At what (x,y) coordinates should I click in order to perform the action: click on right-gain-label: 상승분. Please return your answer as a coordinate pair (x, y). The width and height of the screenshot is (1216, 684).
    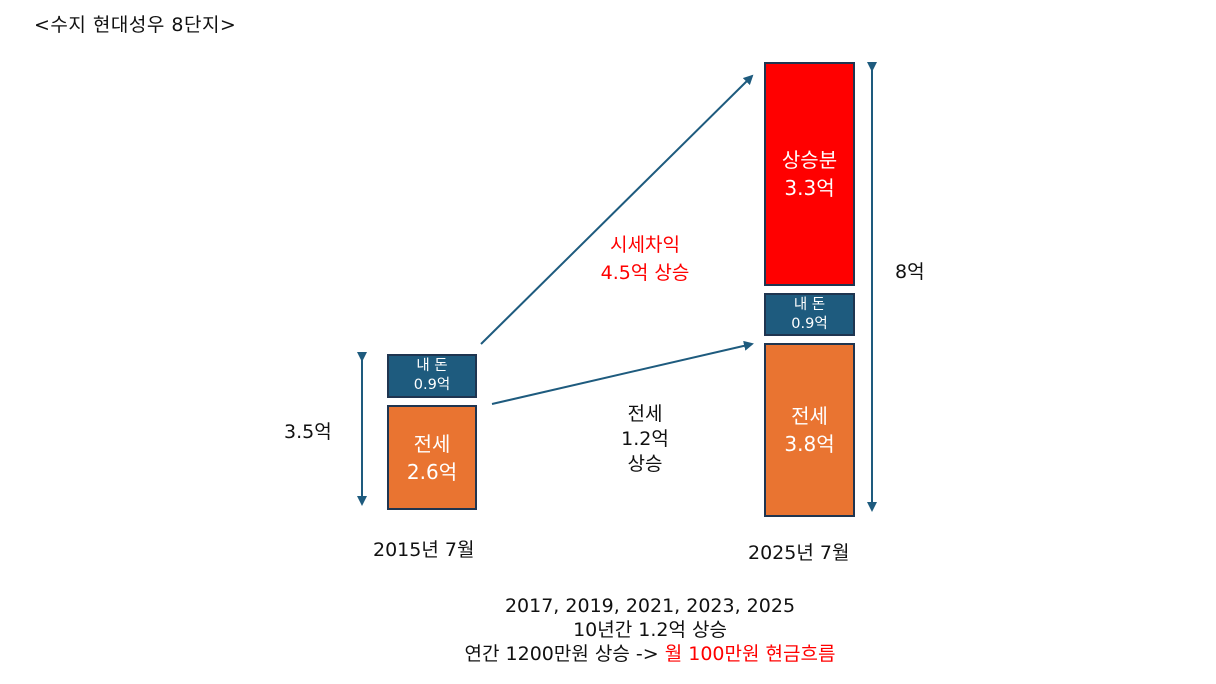
    Looking at the image, I should click on (809, 160).